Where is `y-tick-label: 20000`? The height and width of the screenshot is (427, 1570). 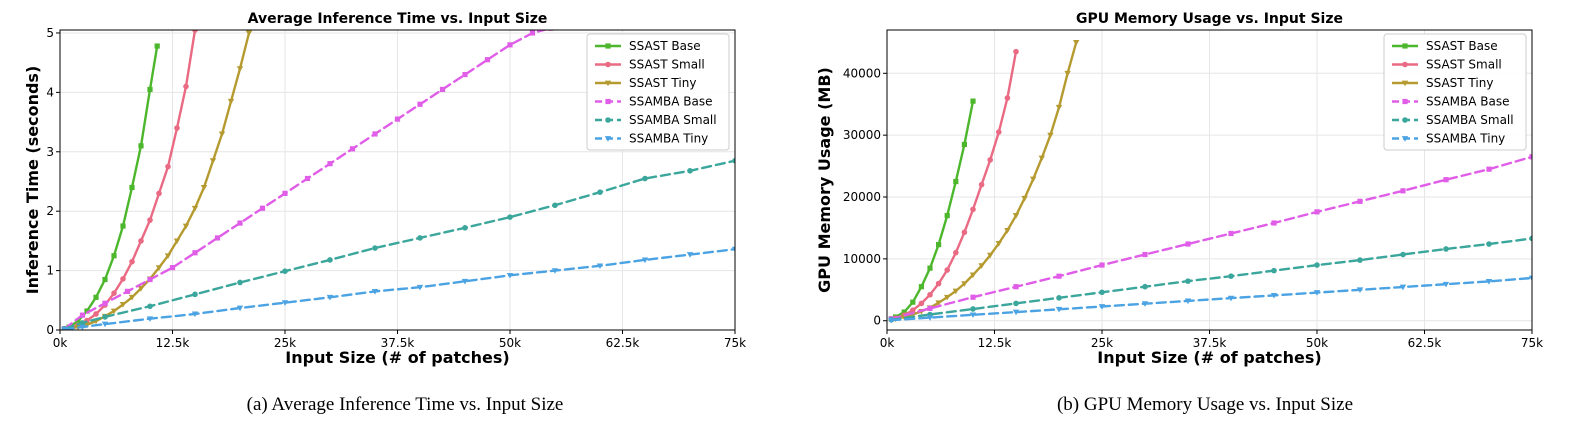 y-tick-label: 20000 is located at coordinates (862, 197).